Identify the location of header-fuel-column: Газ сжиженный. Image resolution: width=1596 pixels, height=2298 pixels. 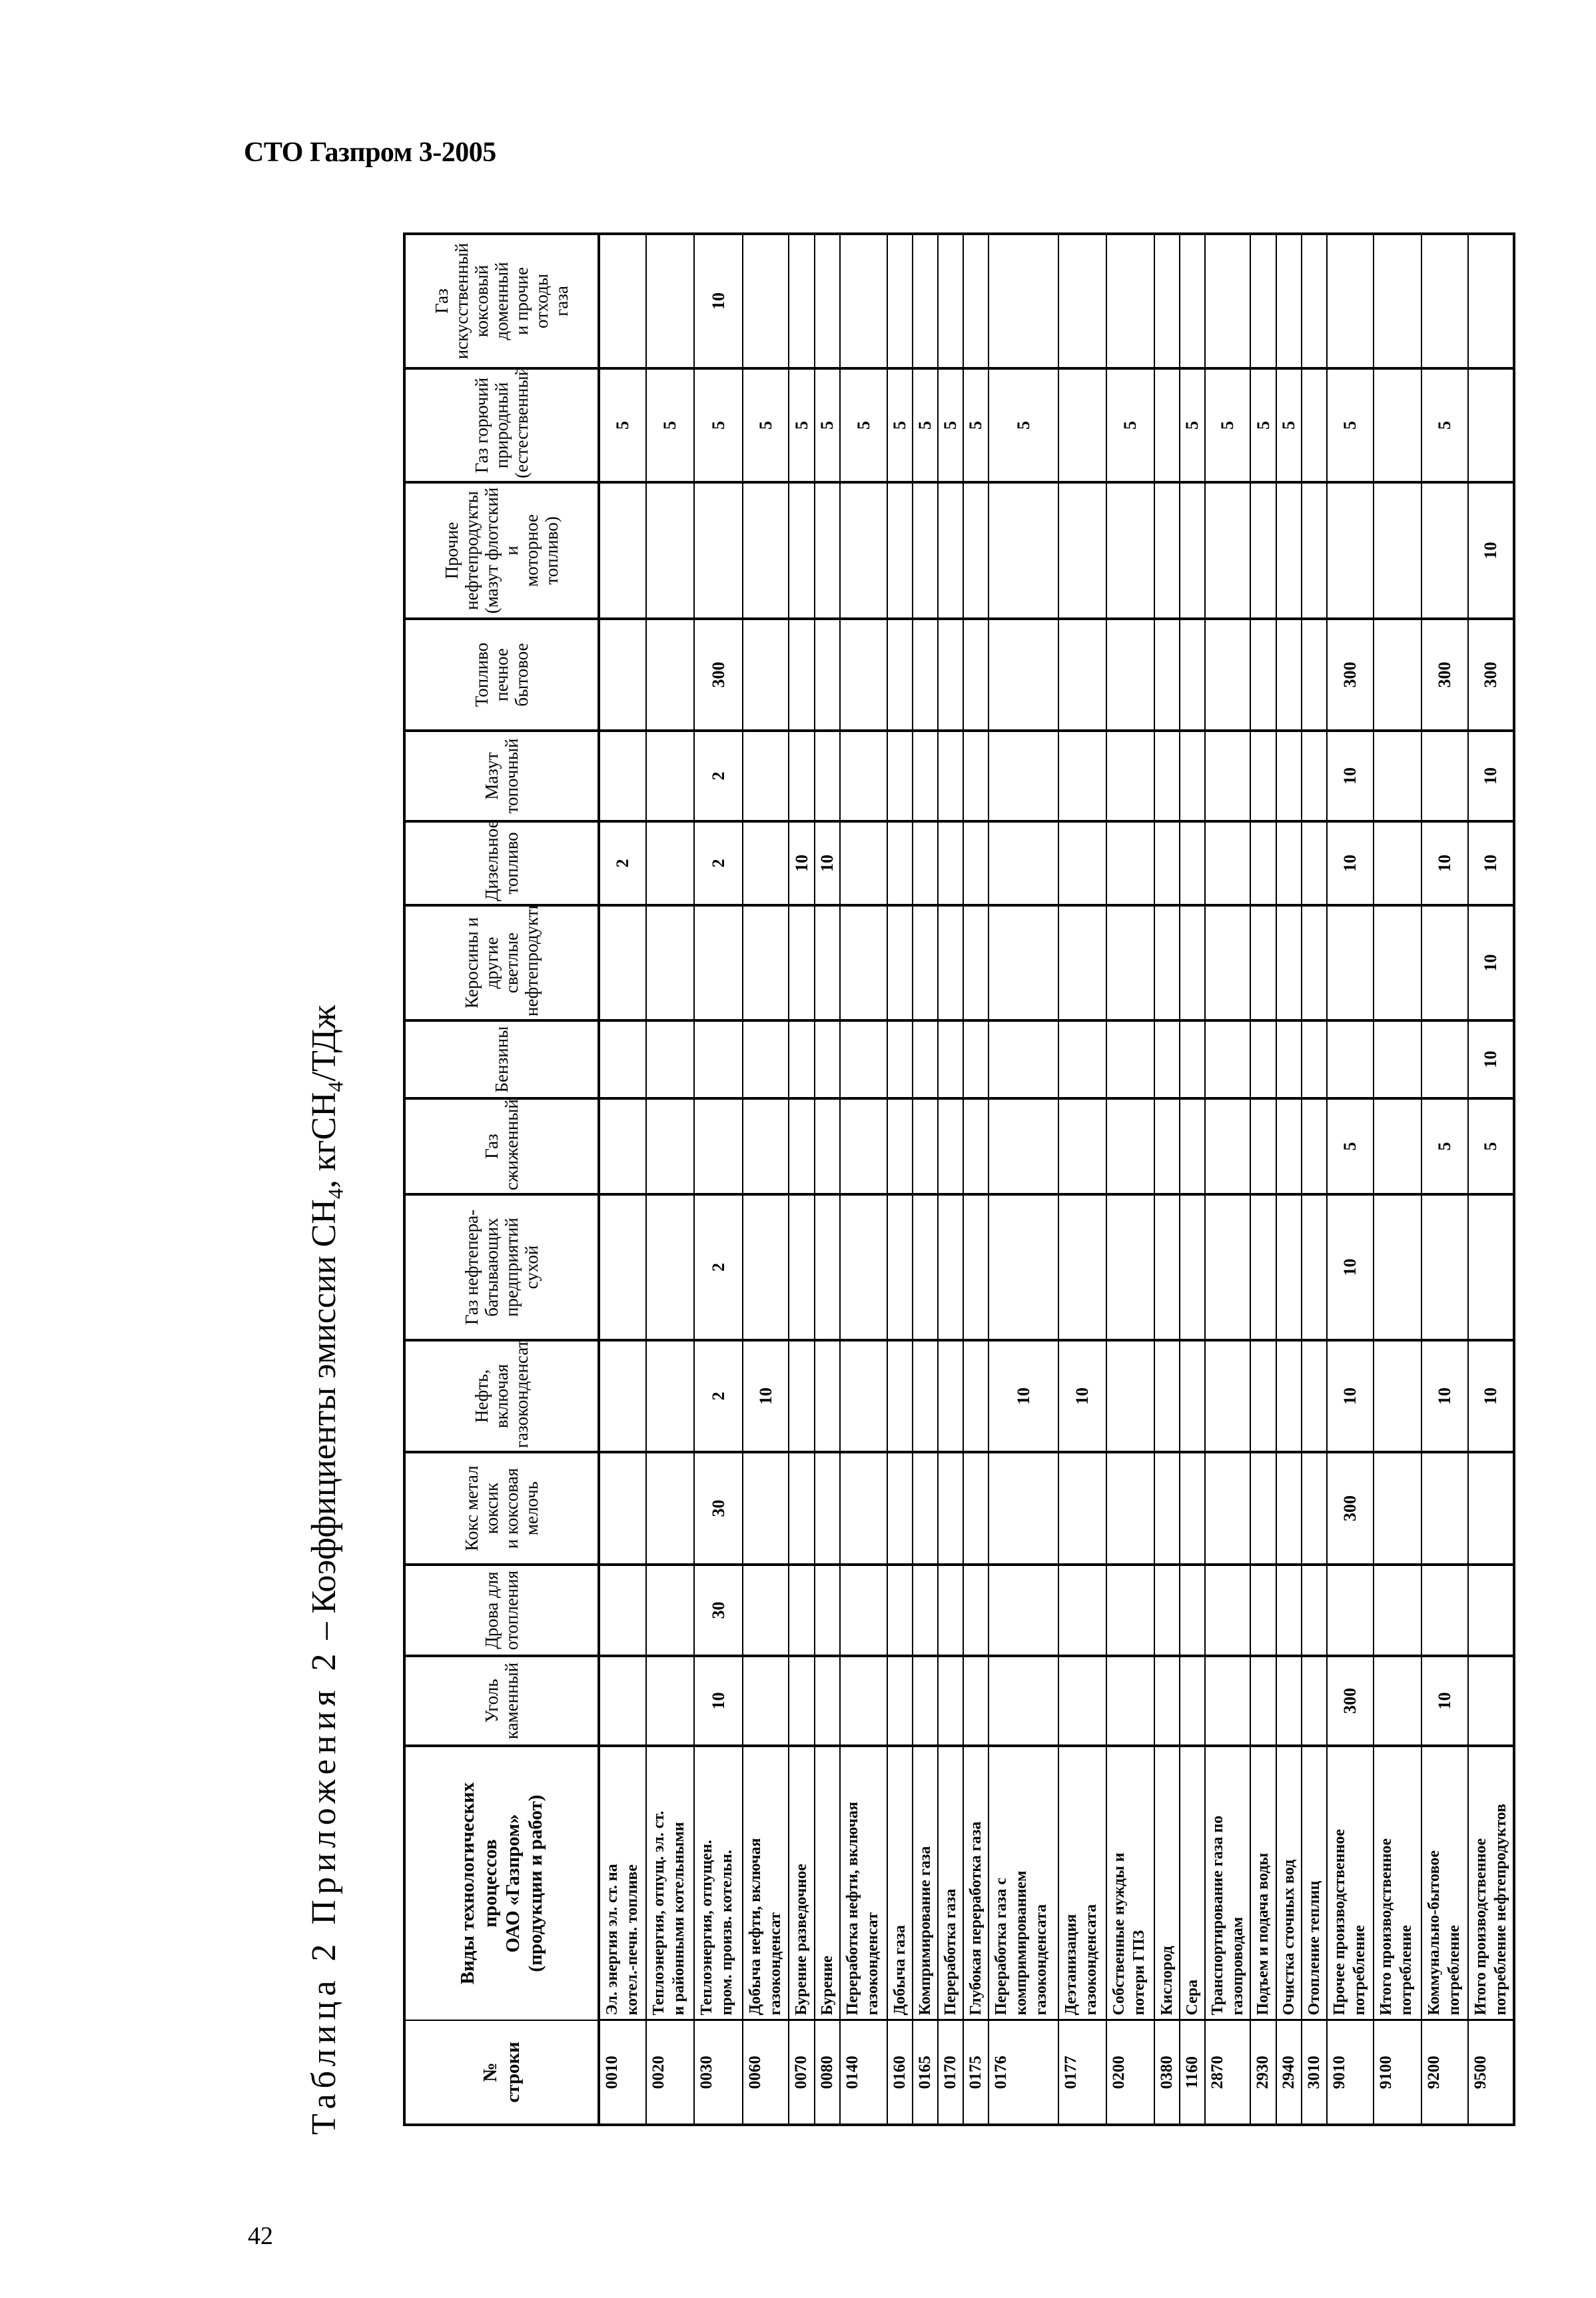
(501, 1146).